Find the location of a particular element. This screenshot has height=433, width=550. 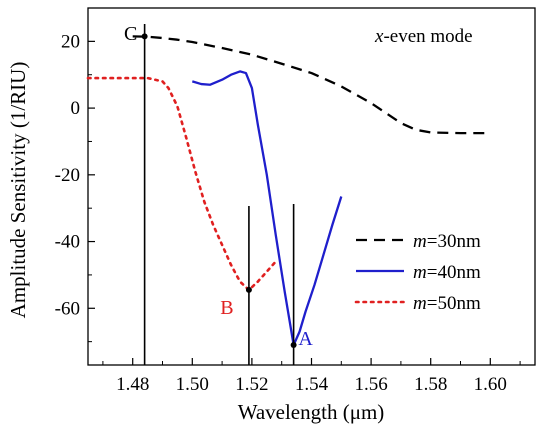

y-tick-label: 0 is located at coordinates (76, 108).